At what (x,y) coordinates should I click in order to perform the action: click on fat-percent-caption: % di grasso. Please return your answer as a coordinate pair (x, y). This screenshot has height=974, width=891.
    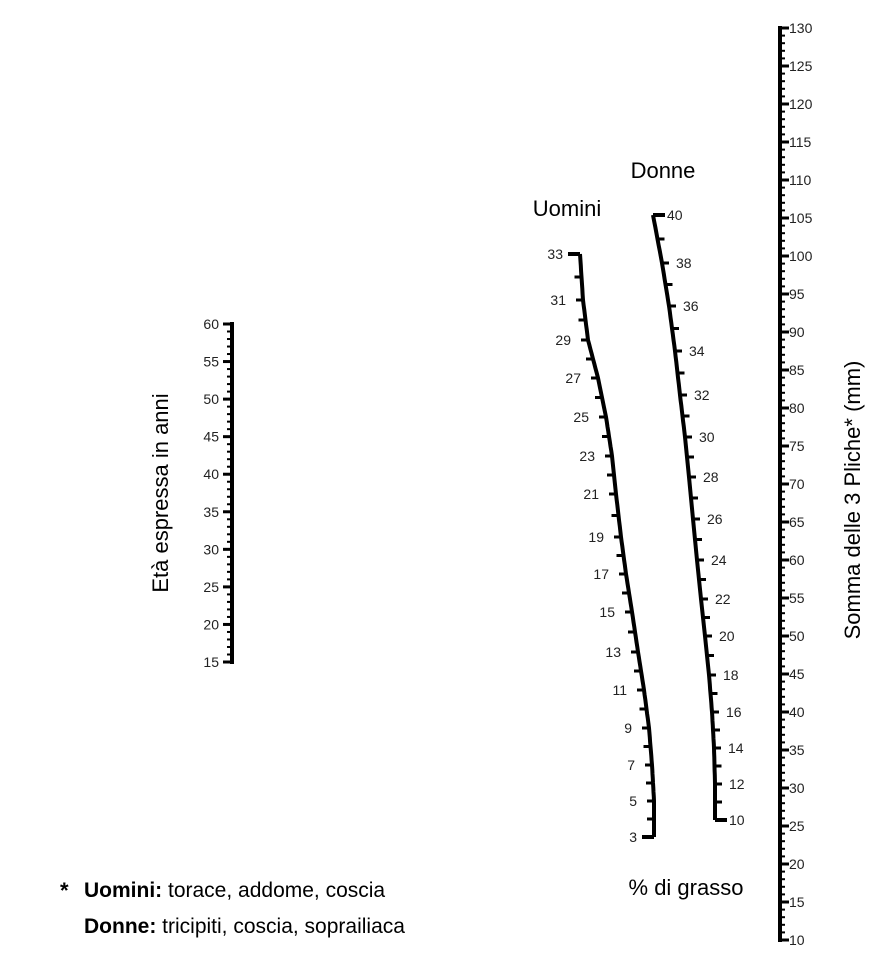
    Looking at the image, I should click on (686, 887).